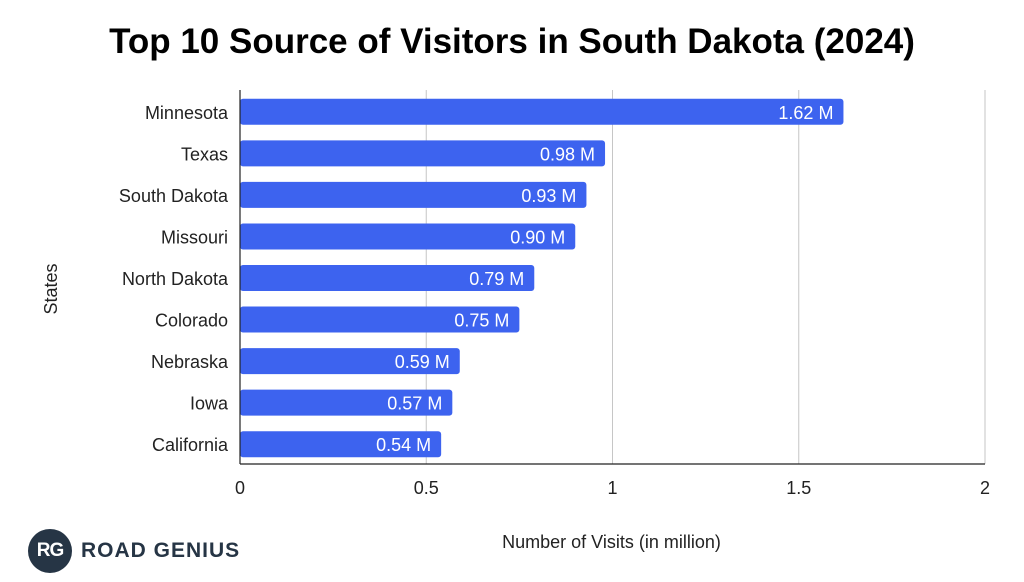  I want to click on category-label: California, so click(190, 445).